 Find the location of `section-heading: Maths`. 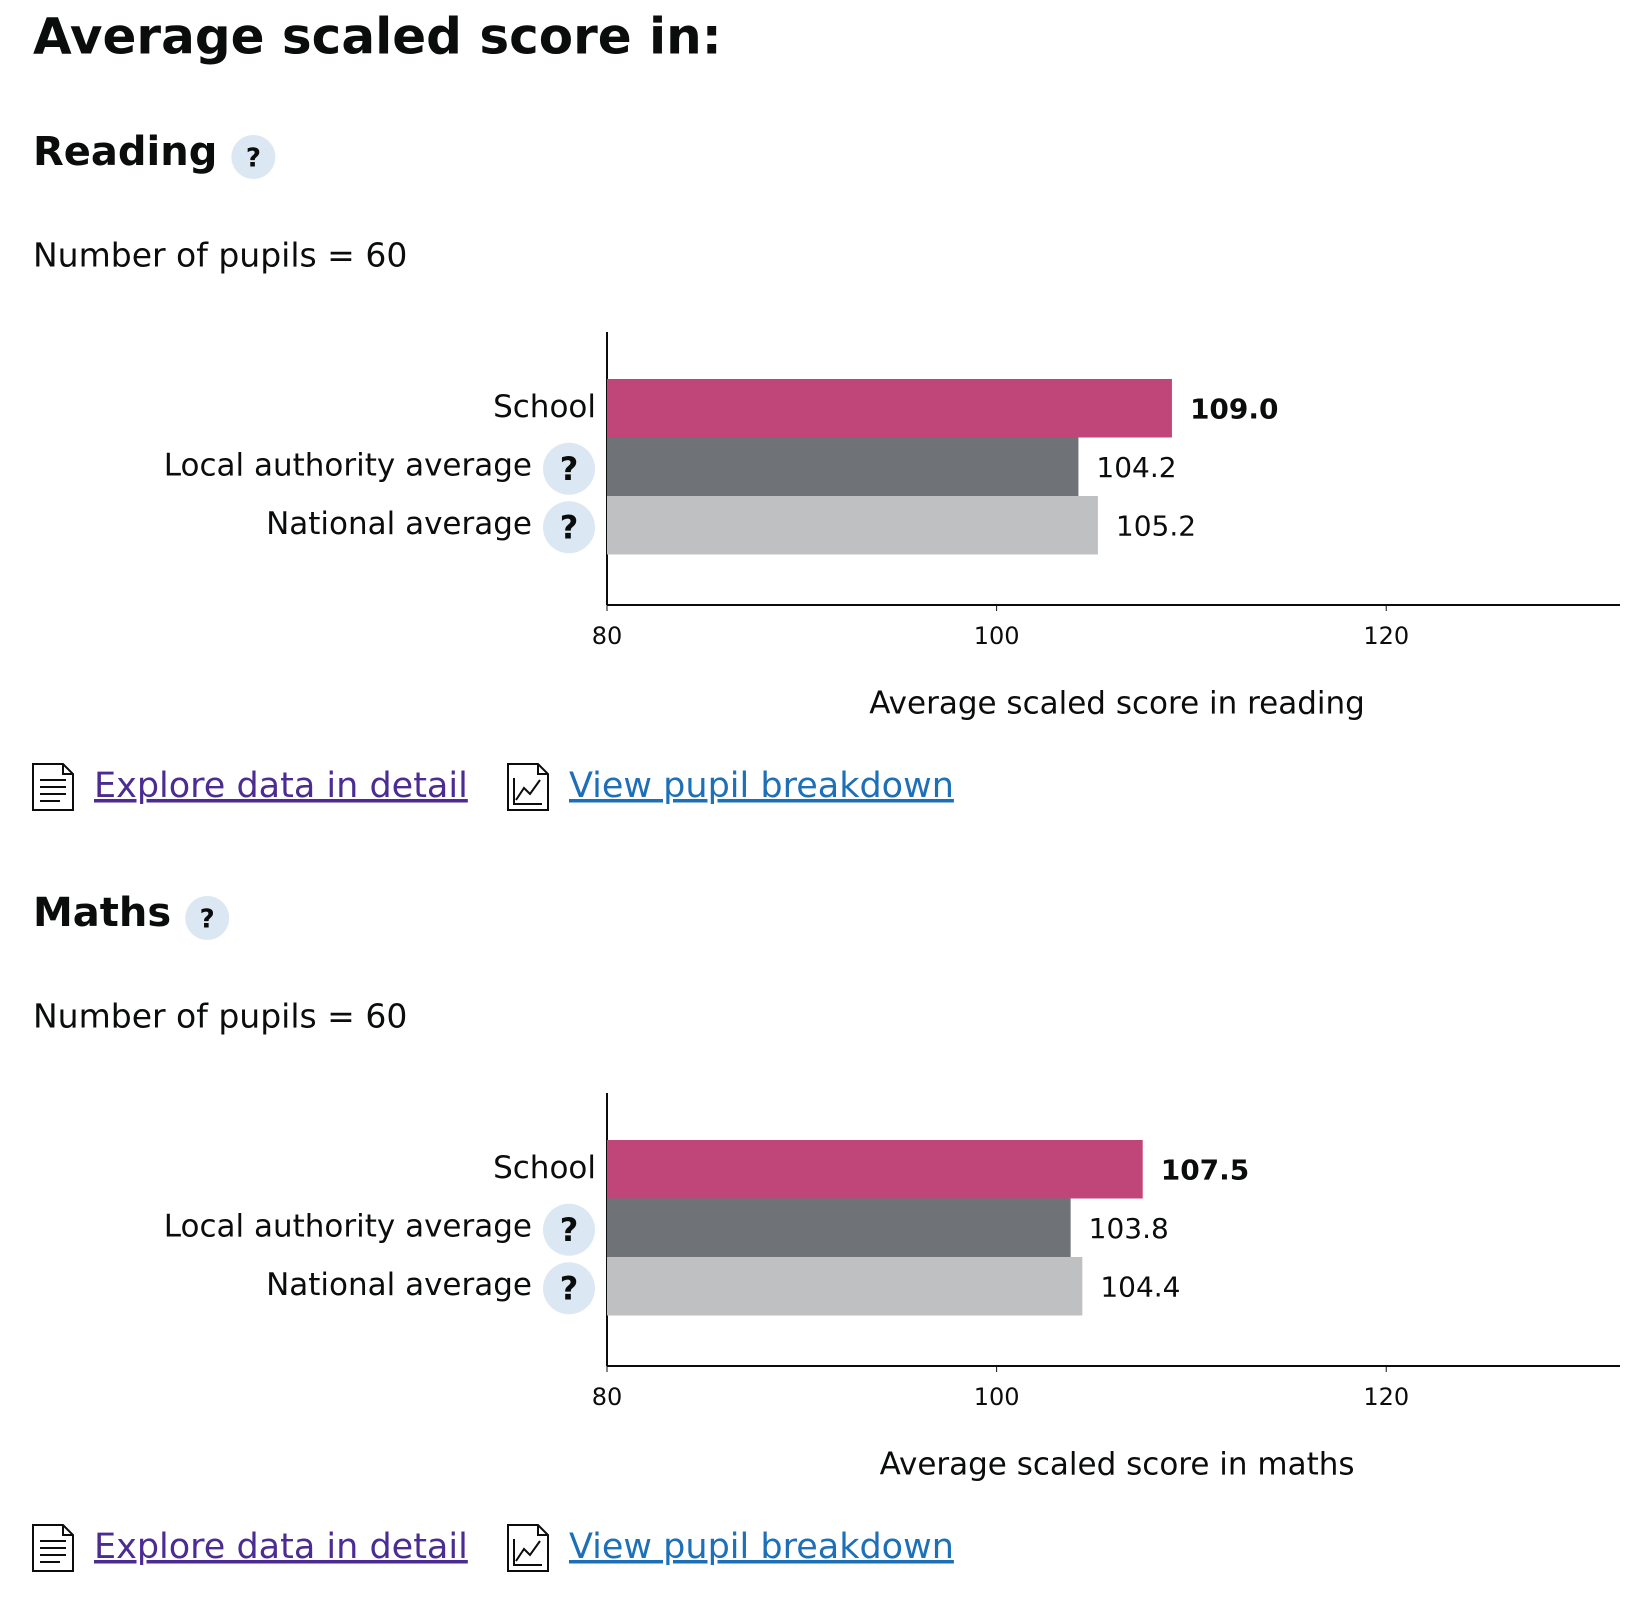

section-heading: Maths is located at coordinates (102, 913).